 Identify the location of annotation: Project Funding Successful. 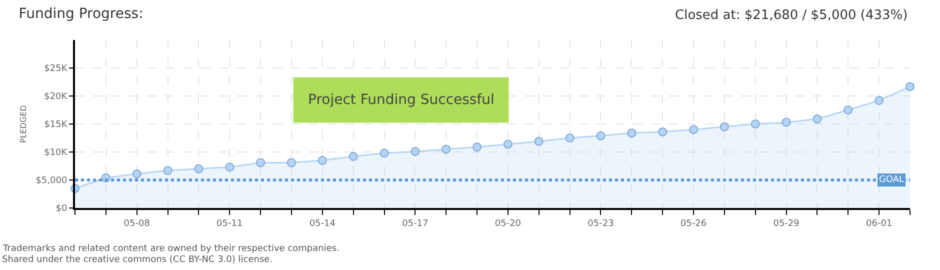
(401, 100).